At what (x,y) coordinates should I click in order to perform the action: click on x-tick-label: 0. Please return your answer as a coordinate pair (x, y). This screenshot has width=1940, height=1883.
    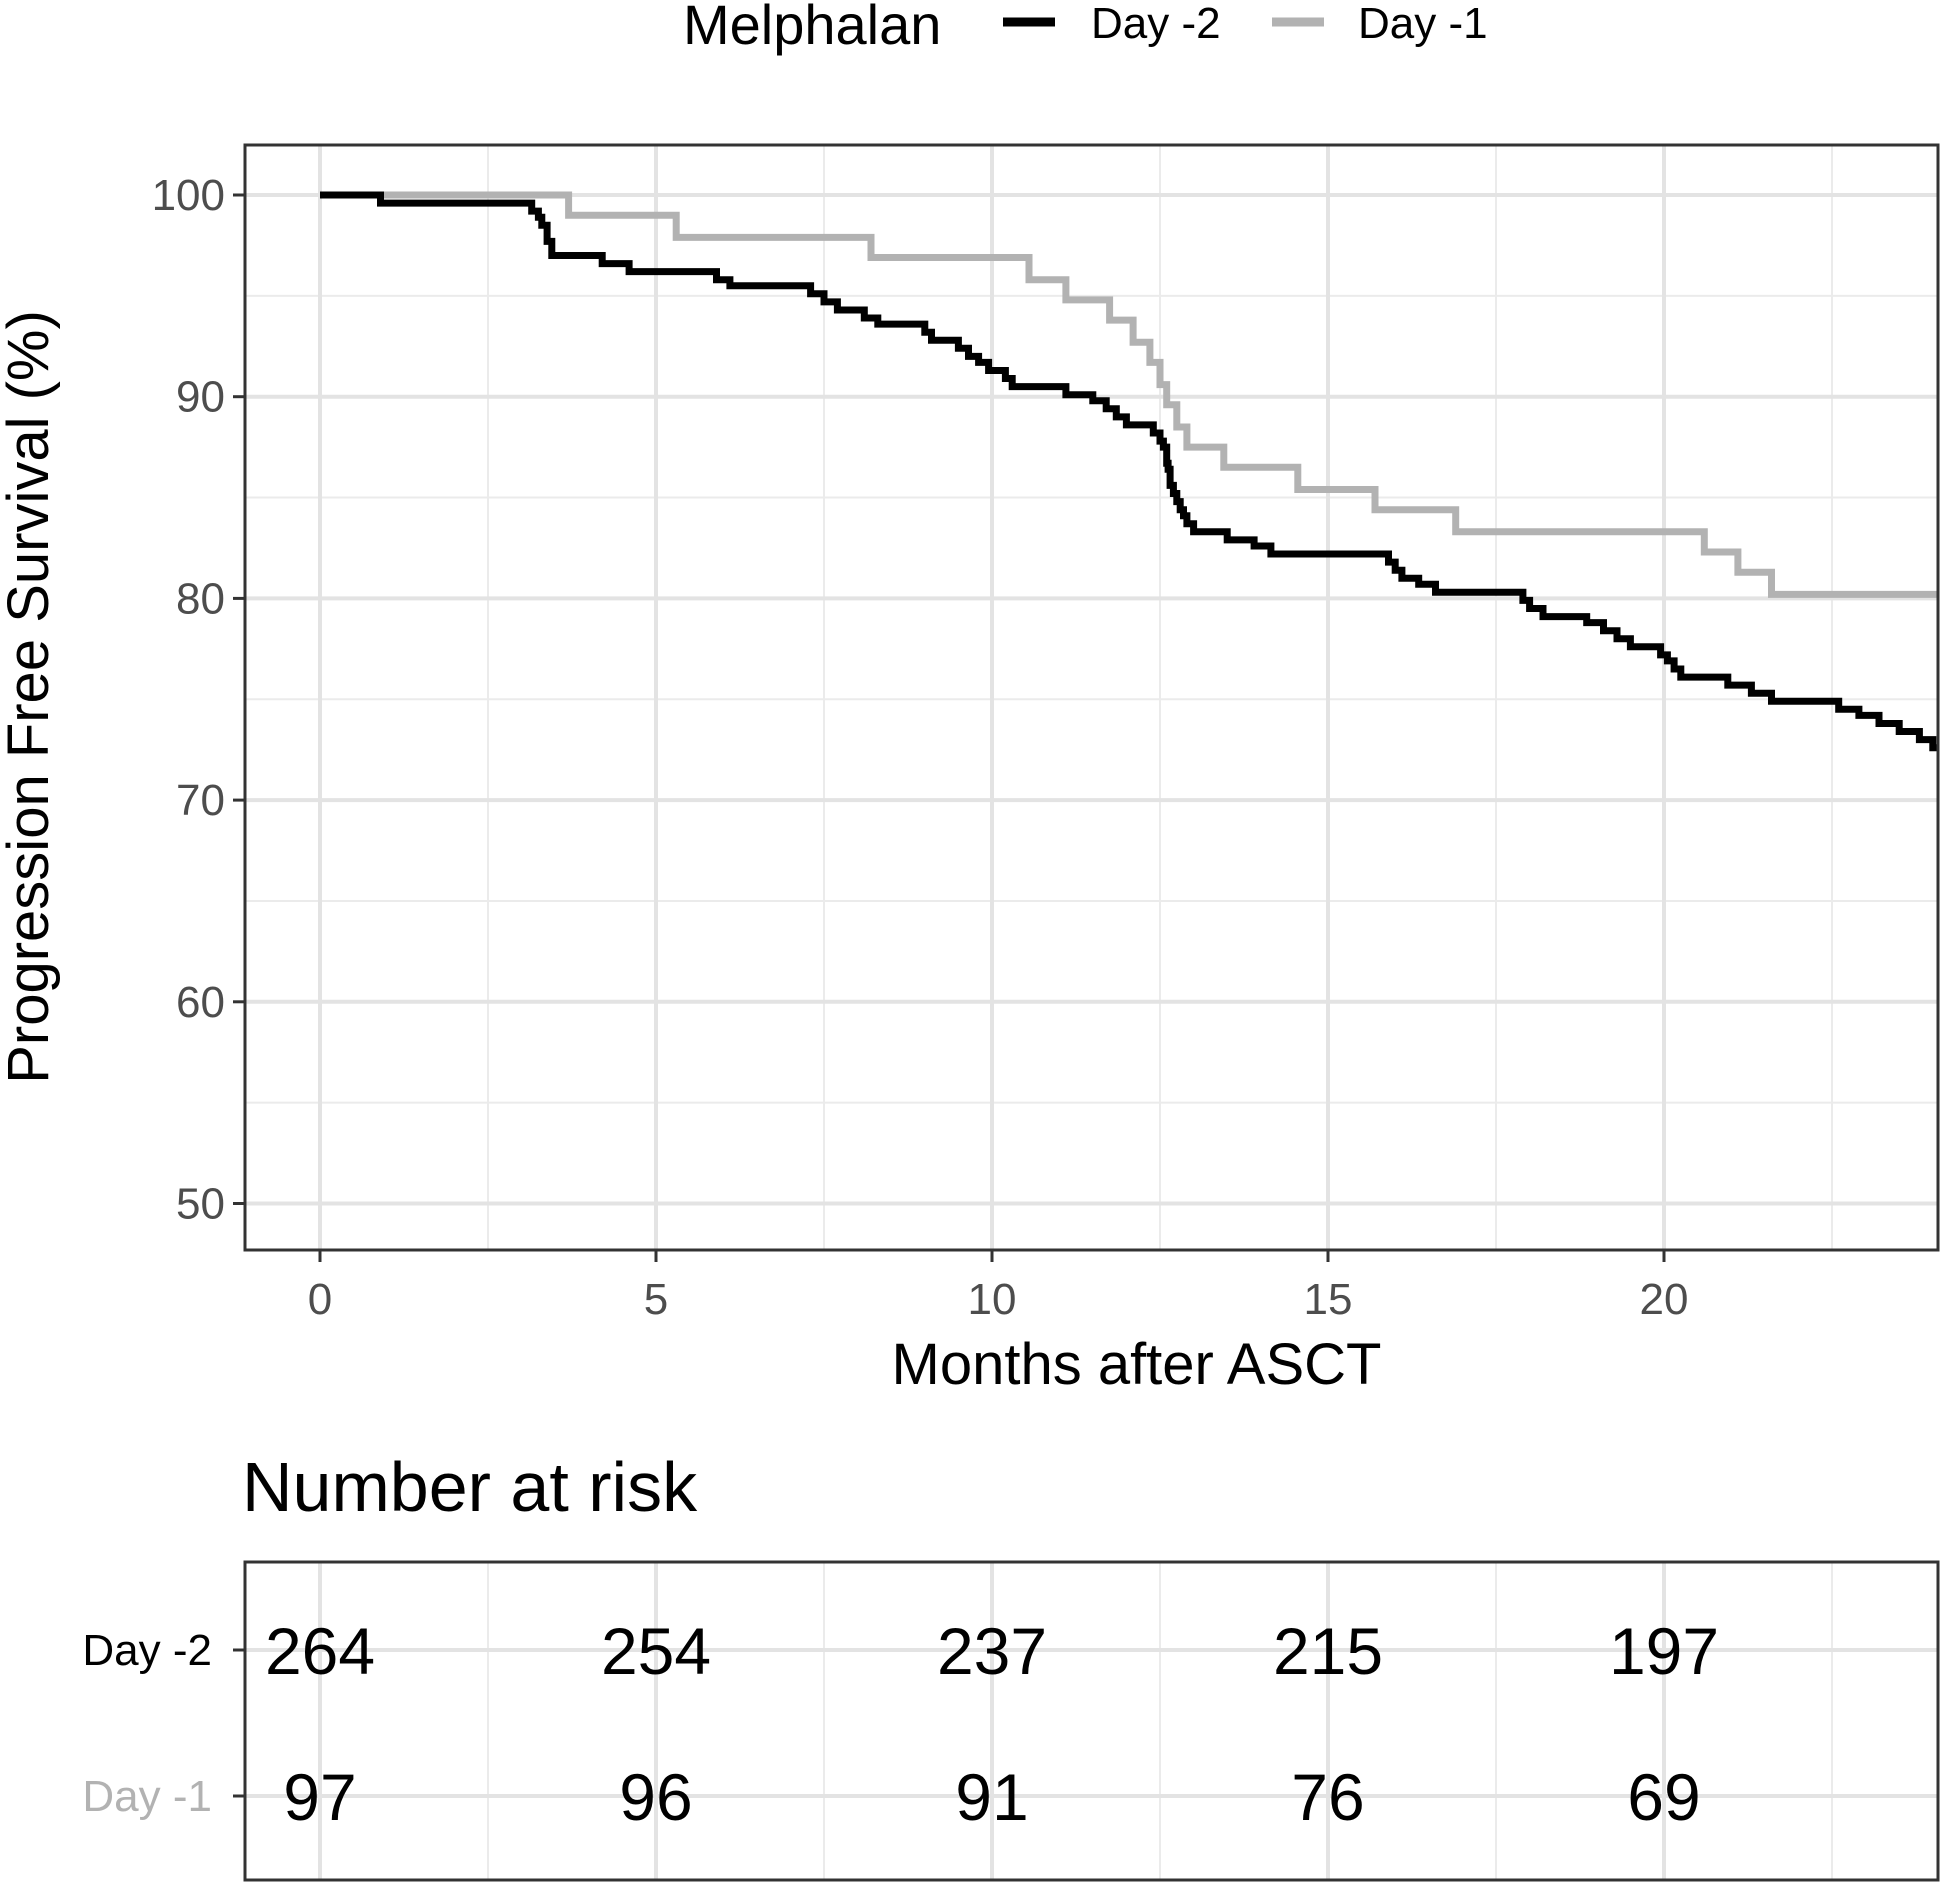
    Looking at the image, I should click on (320, 1299).